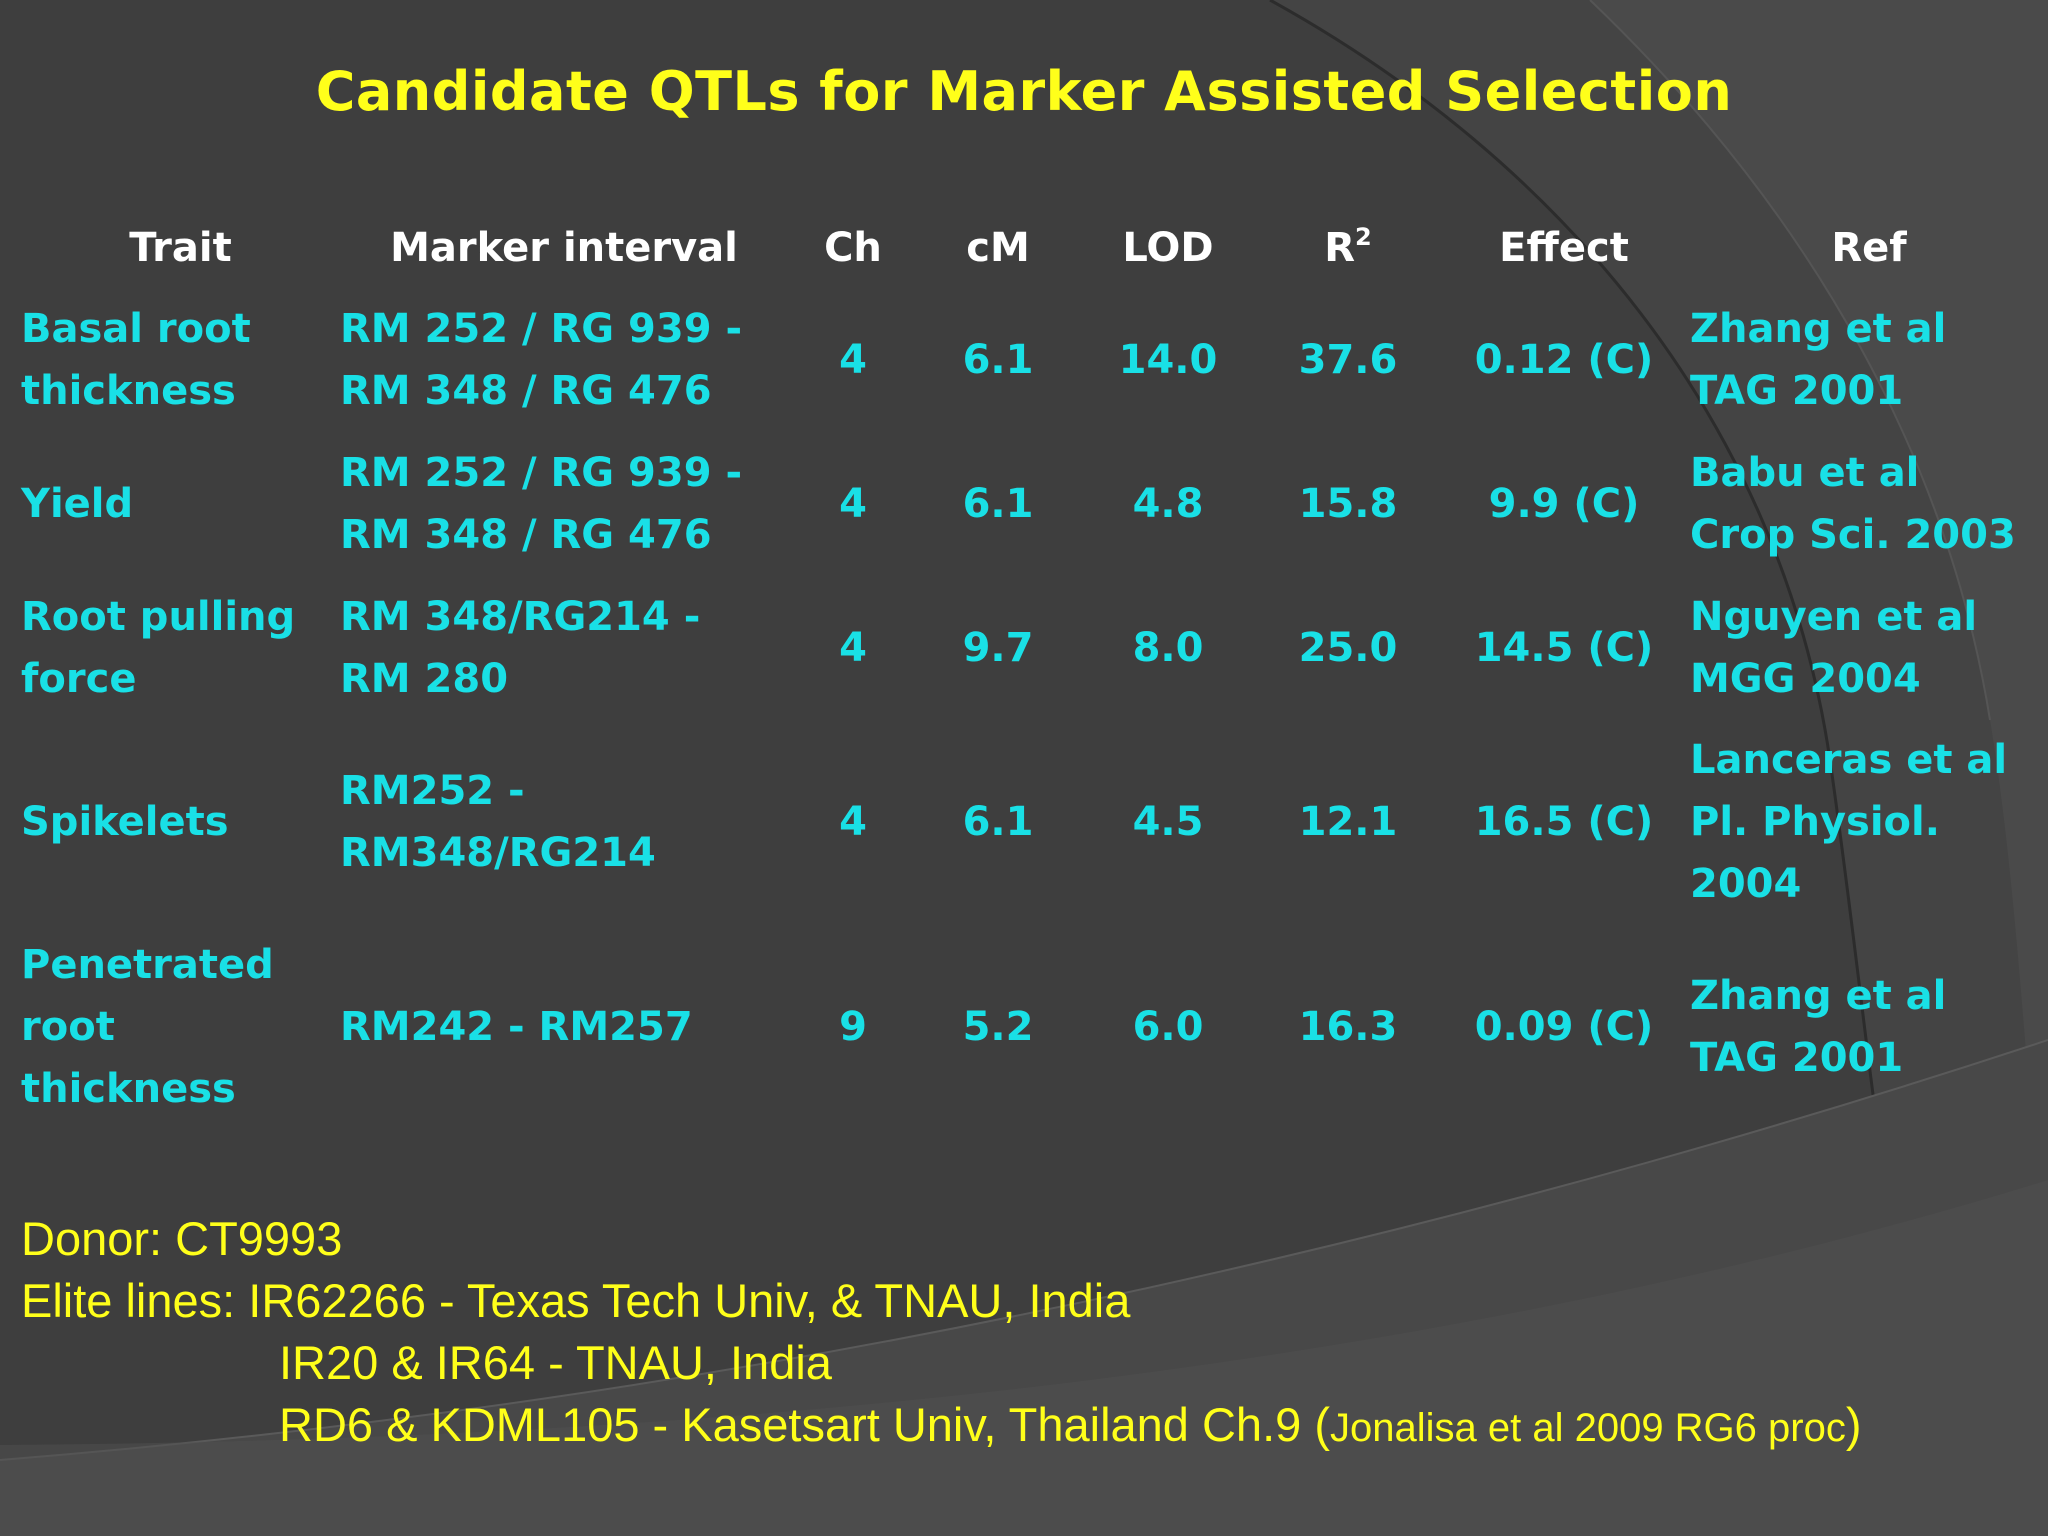  I want to click on marker-line: RM 348/RG214 -, so click(520, 617).